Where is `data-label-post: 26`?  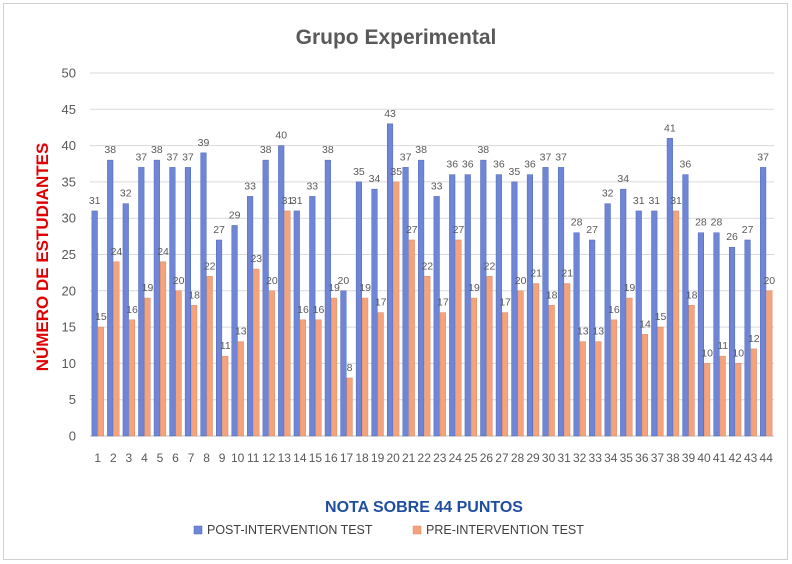 data-label-post: 26 is located at coordinates (732, 237).